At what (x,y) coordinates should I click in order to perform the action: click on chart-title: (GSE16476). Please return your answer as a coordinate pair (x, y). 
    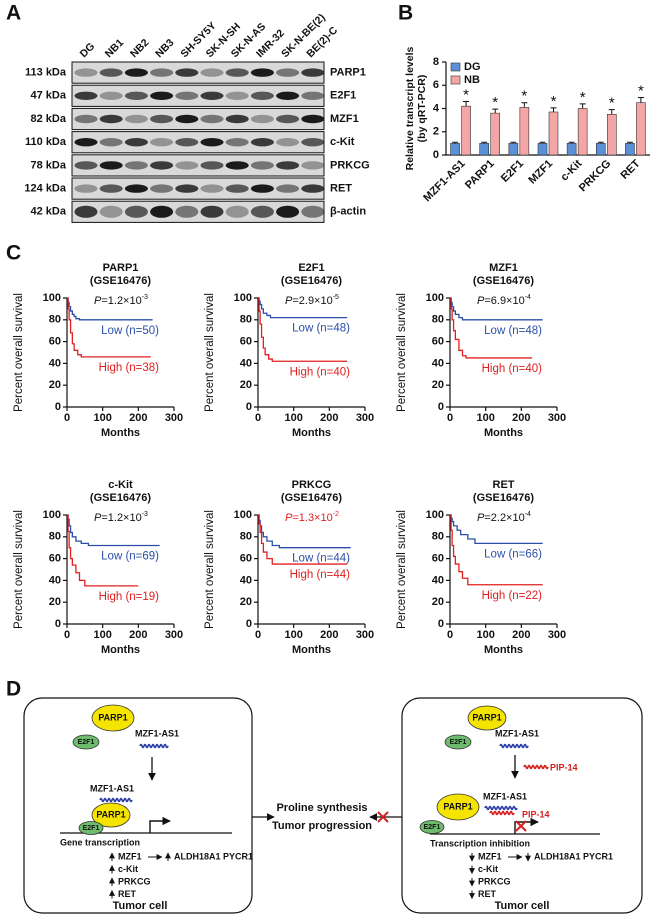
    Looking at the image, I should click on (120, 498).